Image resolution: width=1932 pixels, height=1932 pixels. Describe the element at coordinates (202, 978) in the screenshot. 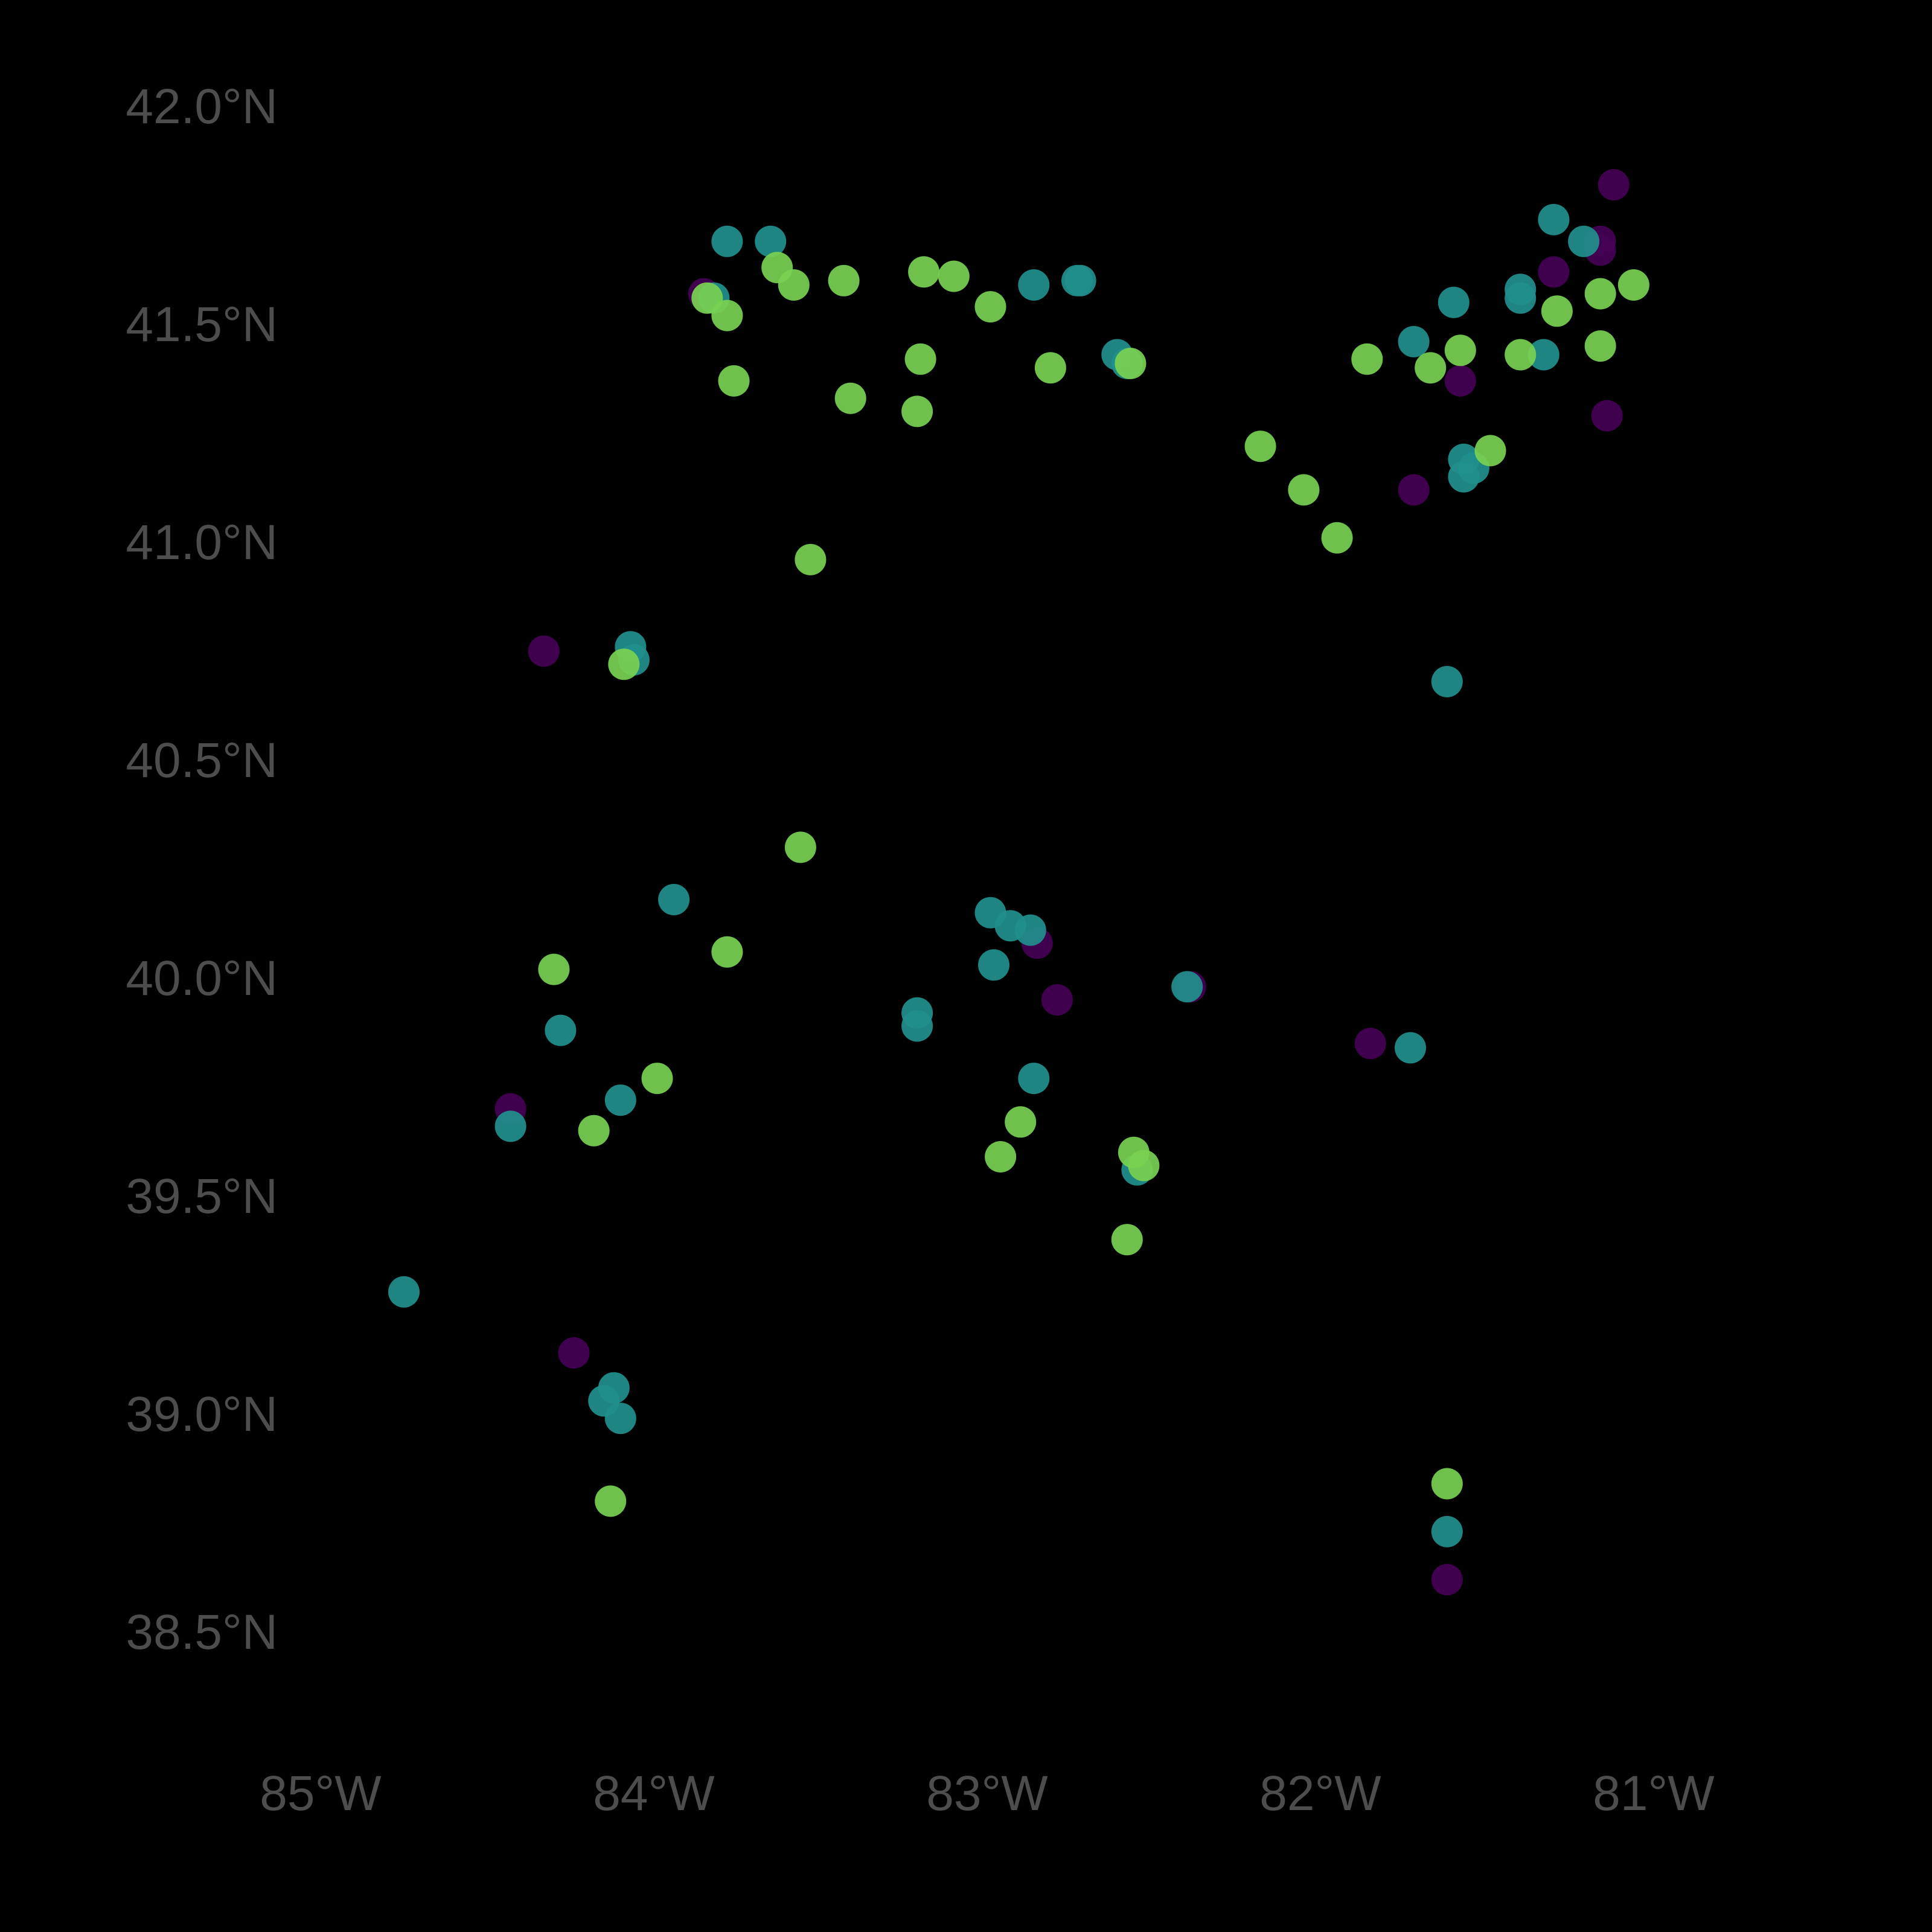

I see `y-tick-label: 40.0°N` at that location.